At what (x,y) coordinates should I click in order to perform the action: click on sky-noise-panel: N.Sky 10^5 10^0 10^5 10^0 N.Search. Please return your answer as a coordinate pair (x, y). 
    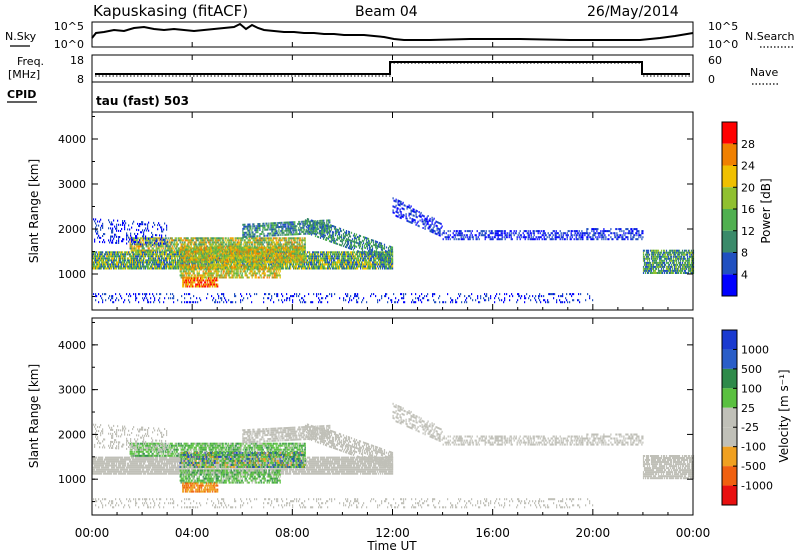
    Looking at the image, I should click on (400, 35).